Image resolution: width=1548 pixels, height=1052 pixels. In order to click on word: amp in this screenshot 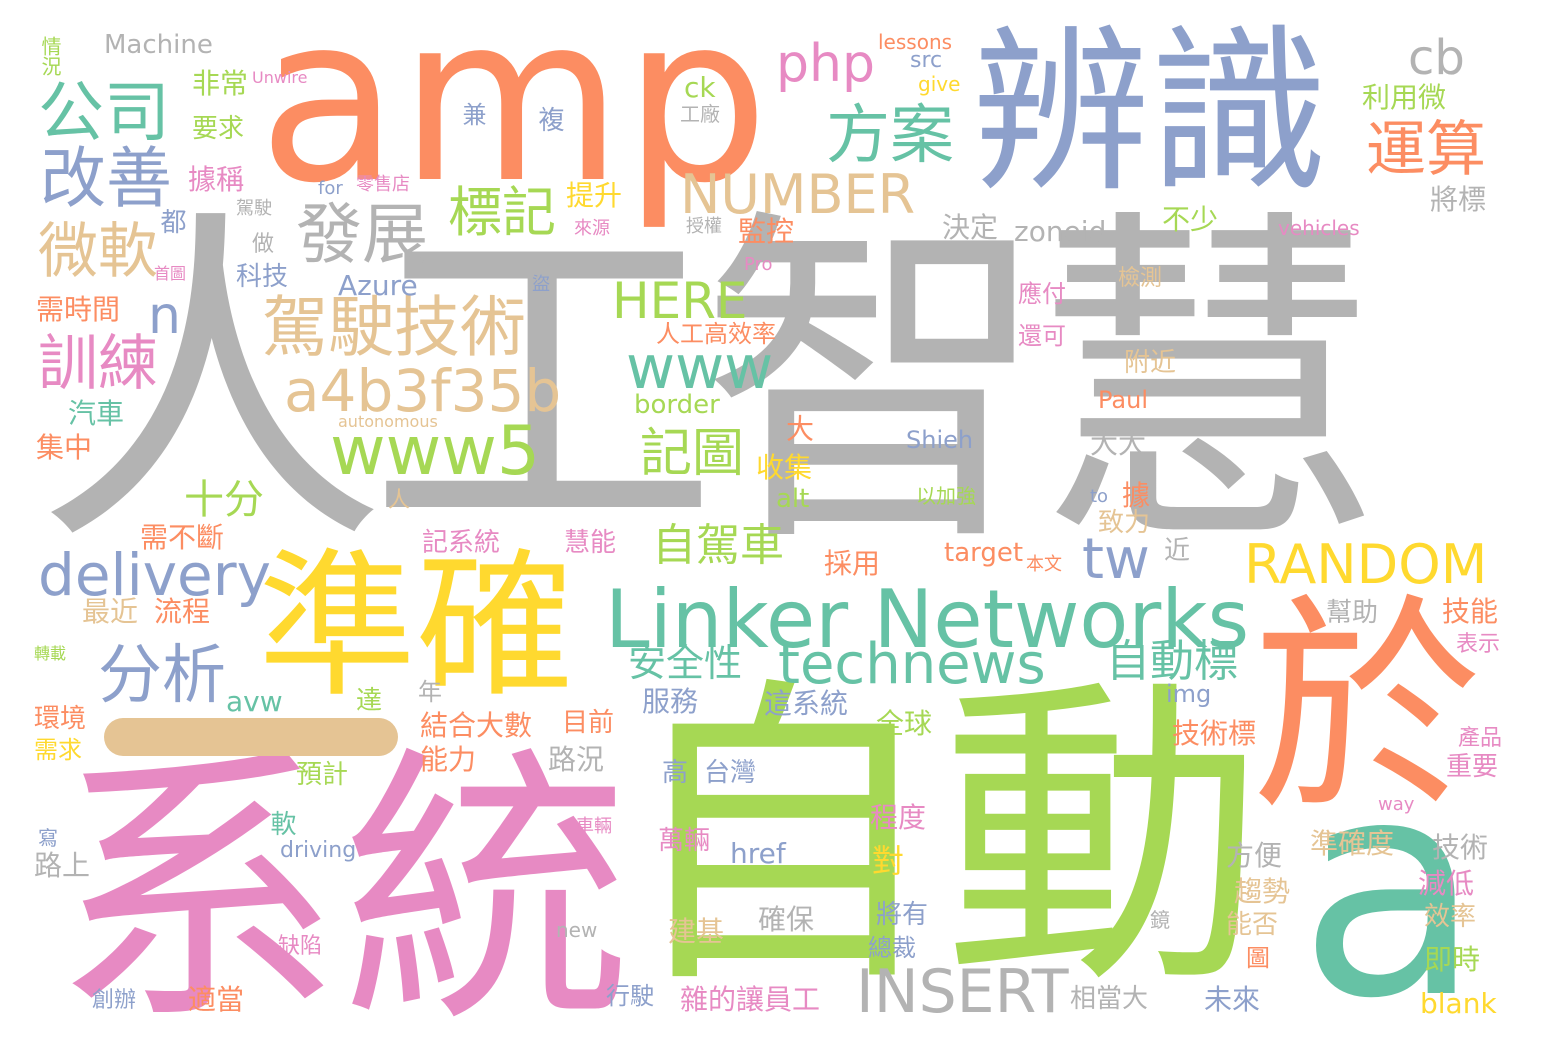, I will do `click(513, 117)`.